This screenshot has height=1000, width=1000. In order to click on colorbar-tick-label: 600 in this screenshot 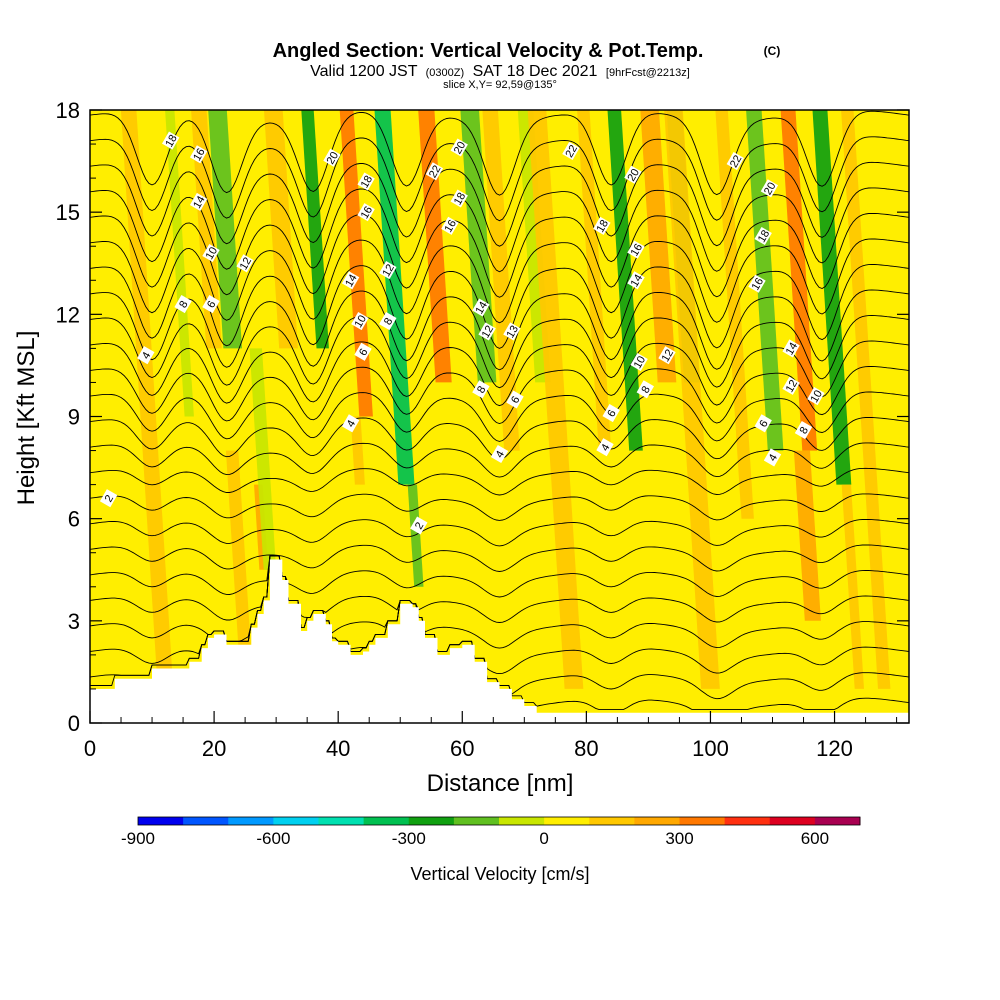, I will do `click(815, 838)`.